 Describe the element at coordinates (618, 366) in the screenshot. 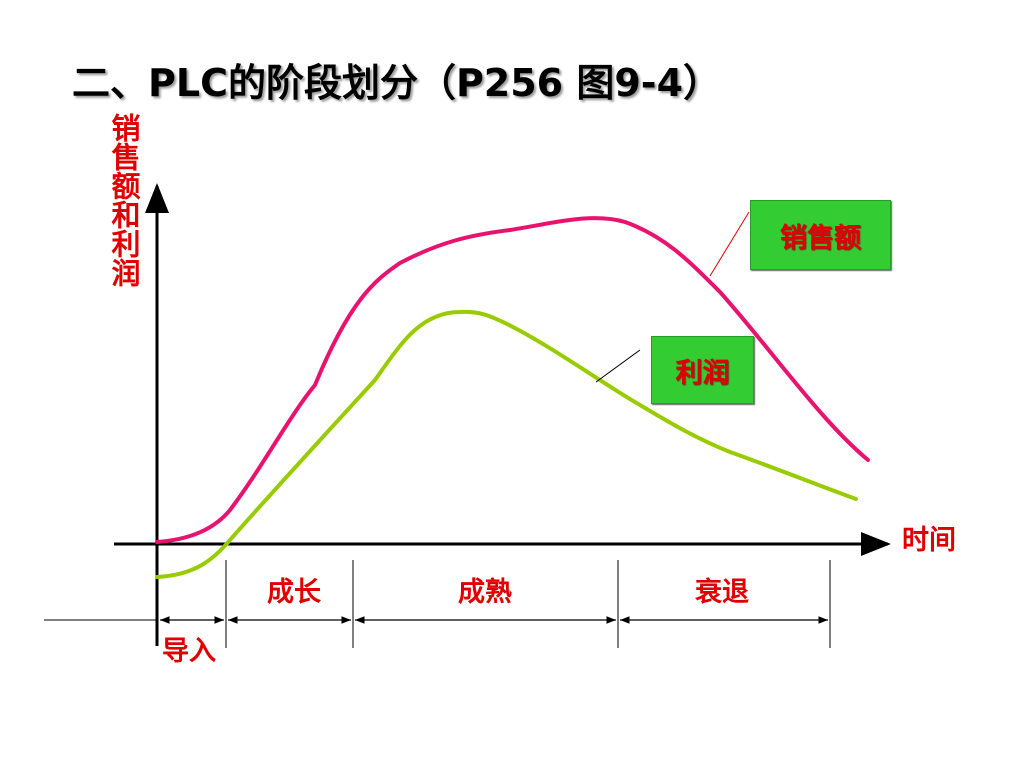

I see `profit-leader-line` at that location.